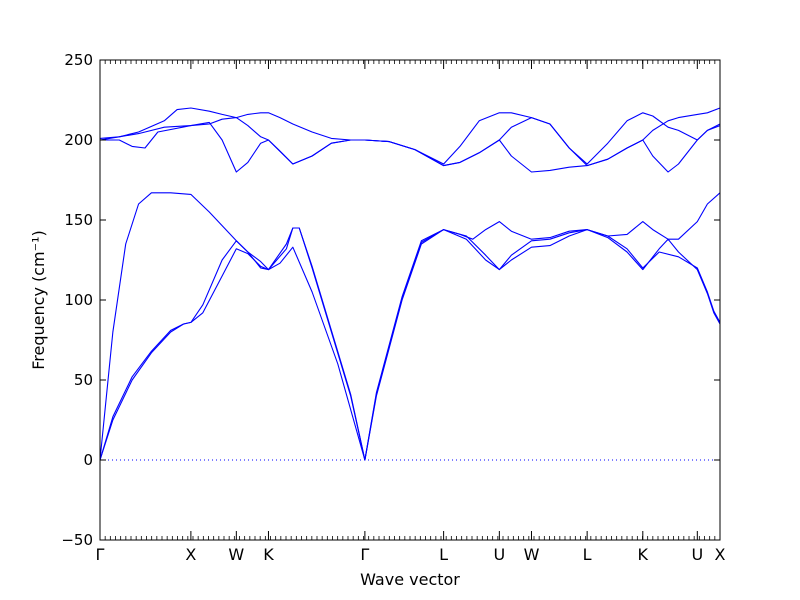 The height and width of the screenshot is (600, 800). What do you see at coordinates (410, 579) in the screenshot?
I see `x-axis-label: Wave vector` at bounding box center [410, 579].